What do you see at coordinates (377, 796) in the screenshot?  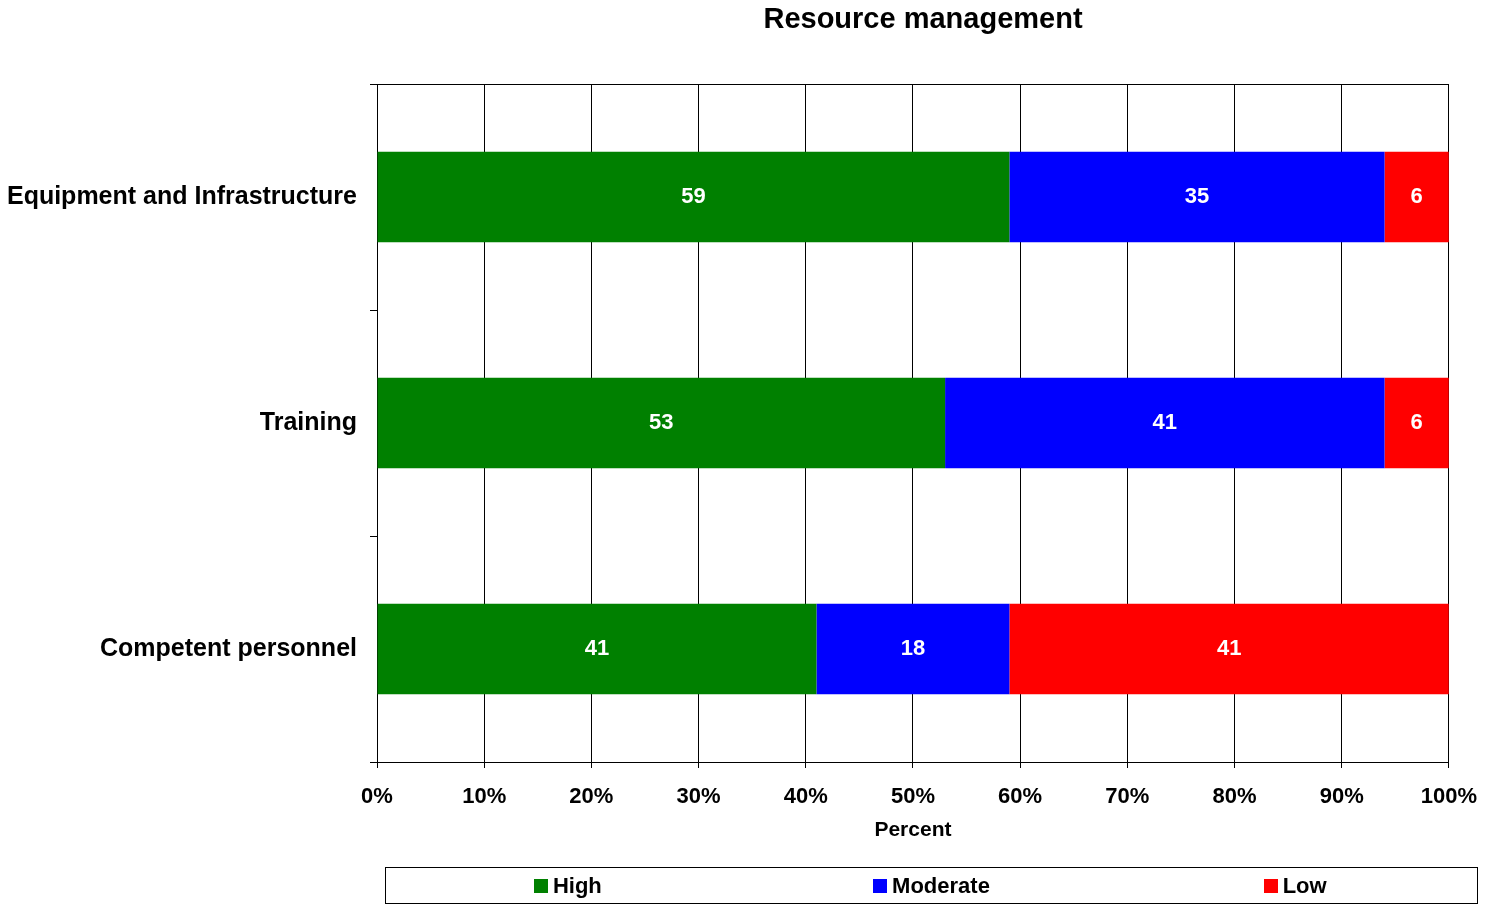 I see `x-tick-label: 0%` at bounding box center [377, 796].